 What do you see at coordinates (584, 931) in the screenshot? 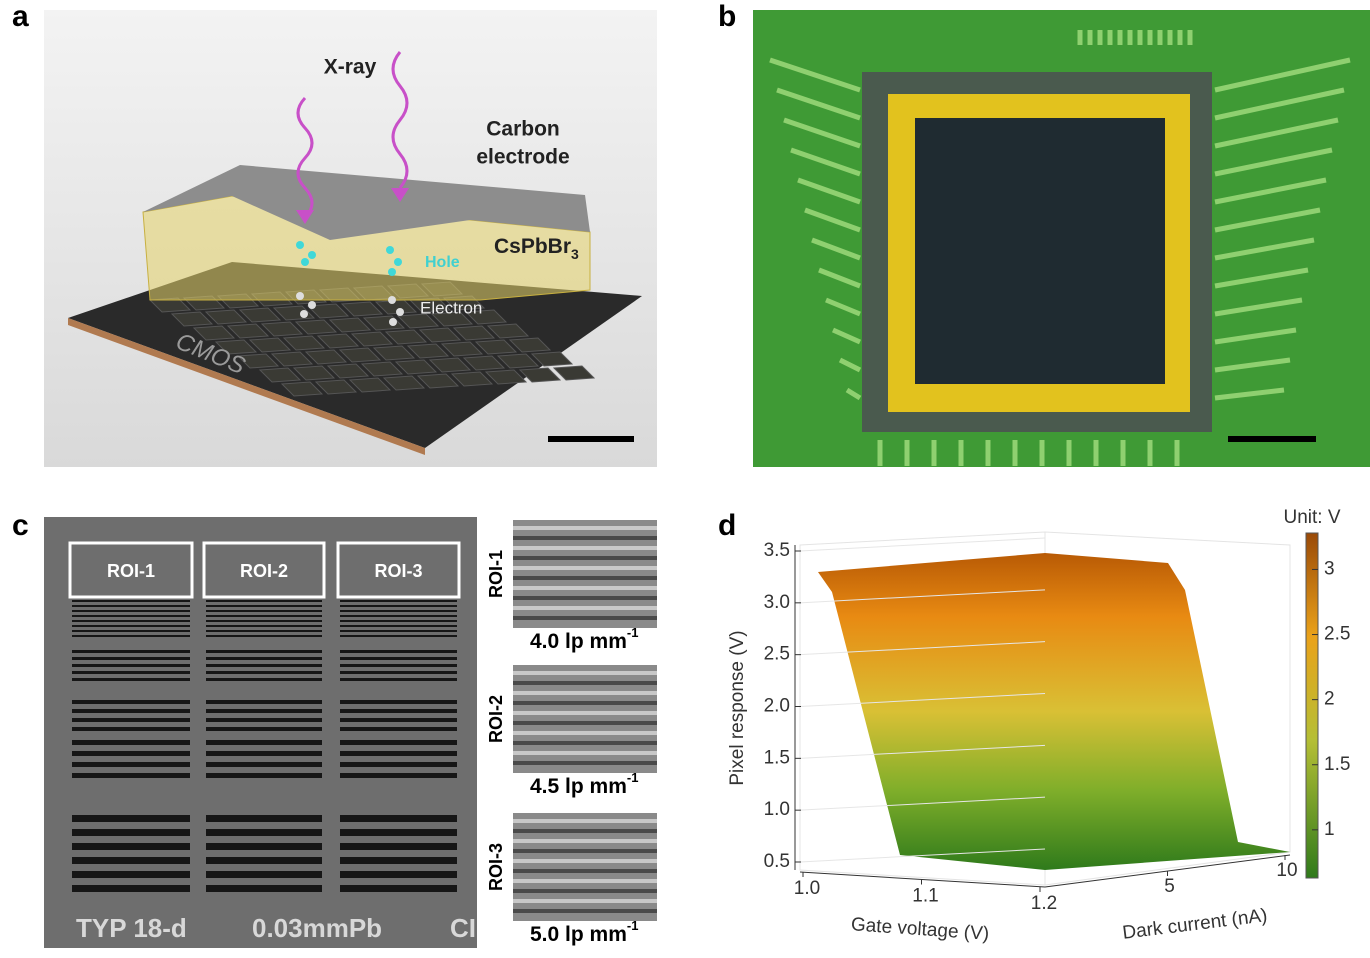
I see `inset-caption: 5.0 lp mm-1` at bounding box center [584, 931].